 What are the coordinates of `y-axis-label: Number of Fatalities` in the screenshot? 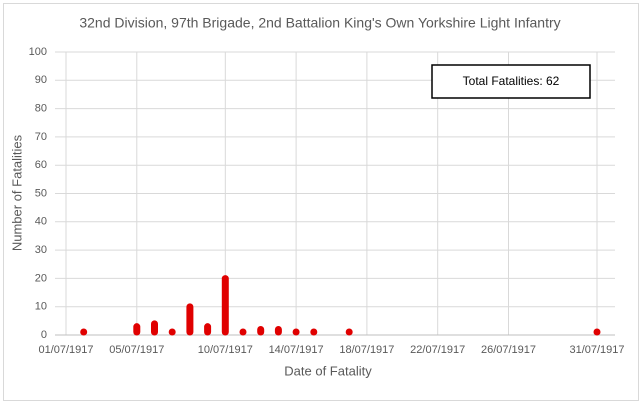 It's located at (16, 192).